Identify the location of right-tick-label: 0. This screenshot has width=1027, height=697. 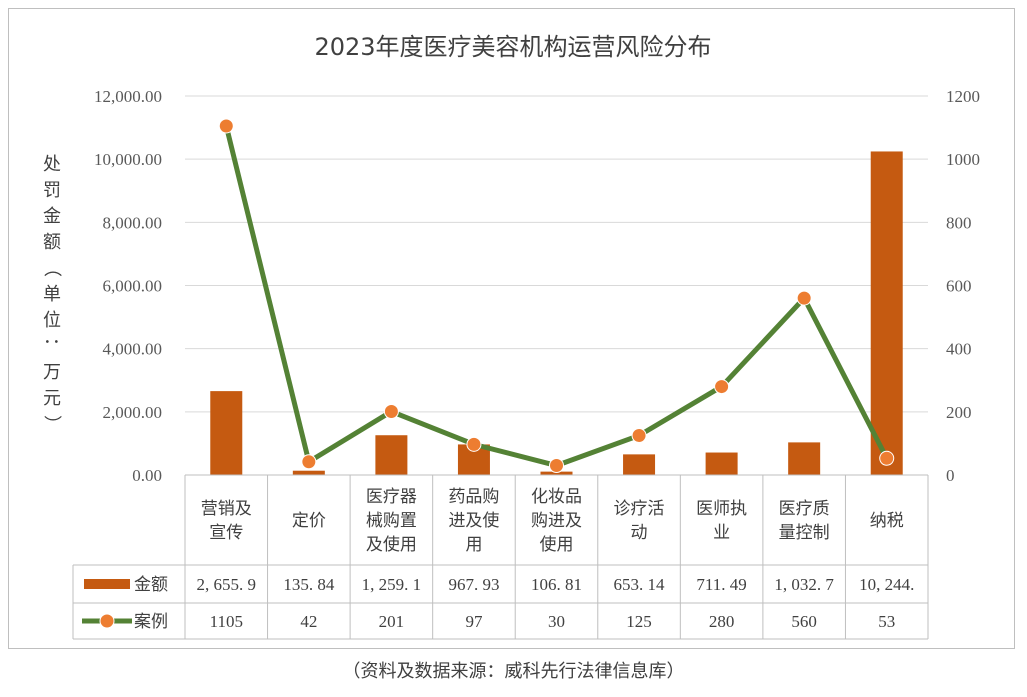
(950, 475).